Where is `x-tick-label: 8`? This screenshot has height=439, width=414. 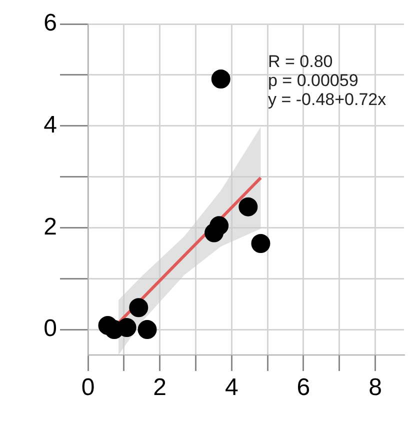 x-tick-label: 8 is located at coordinates (375, 388).